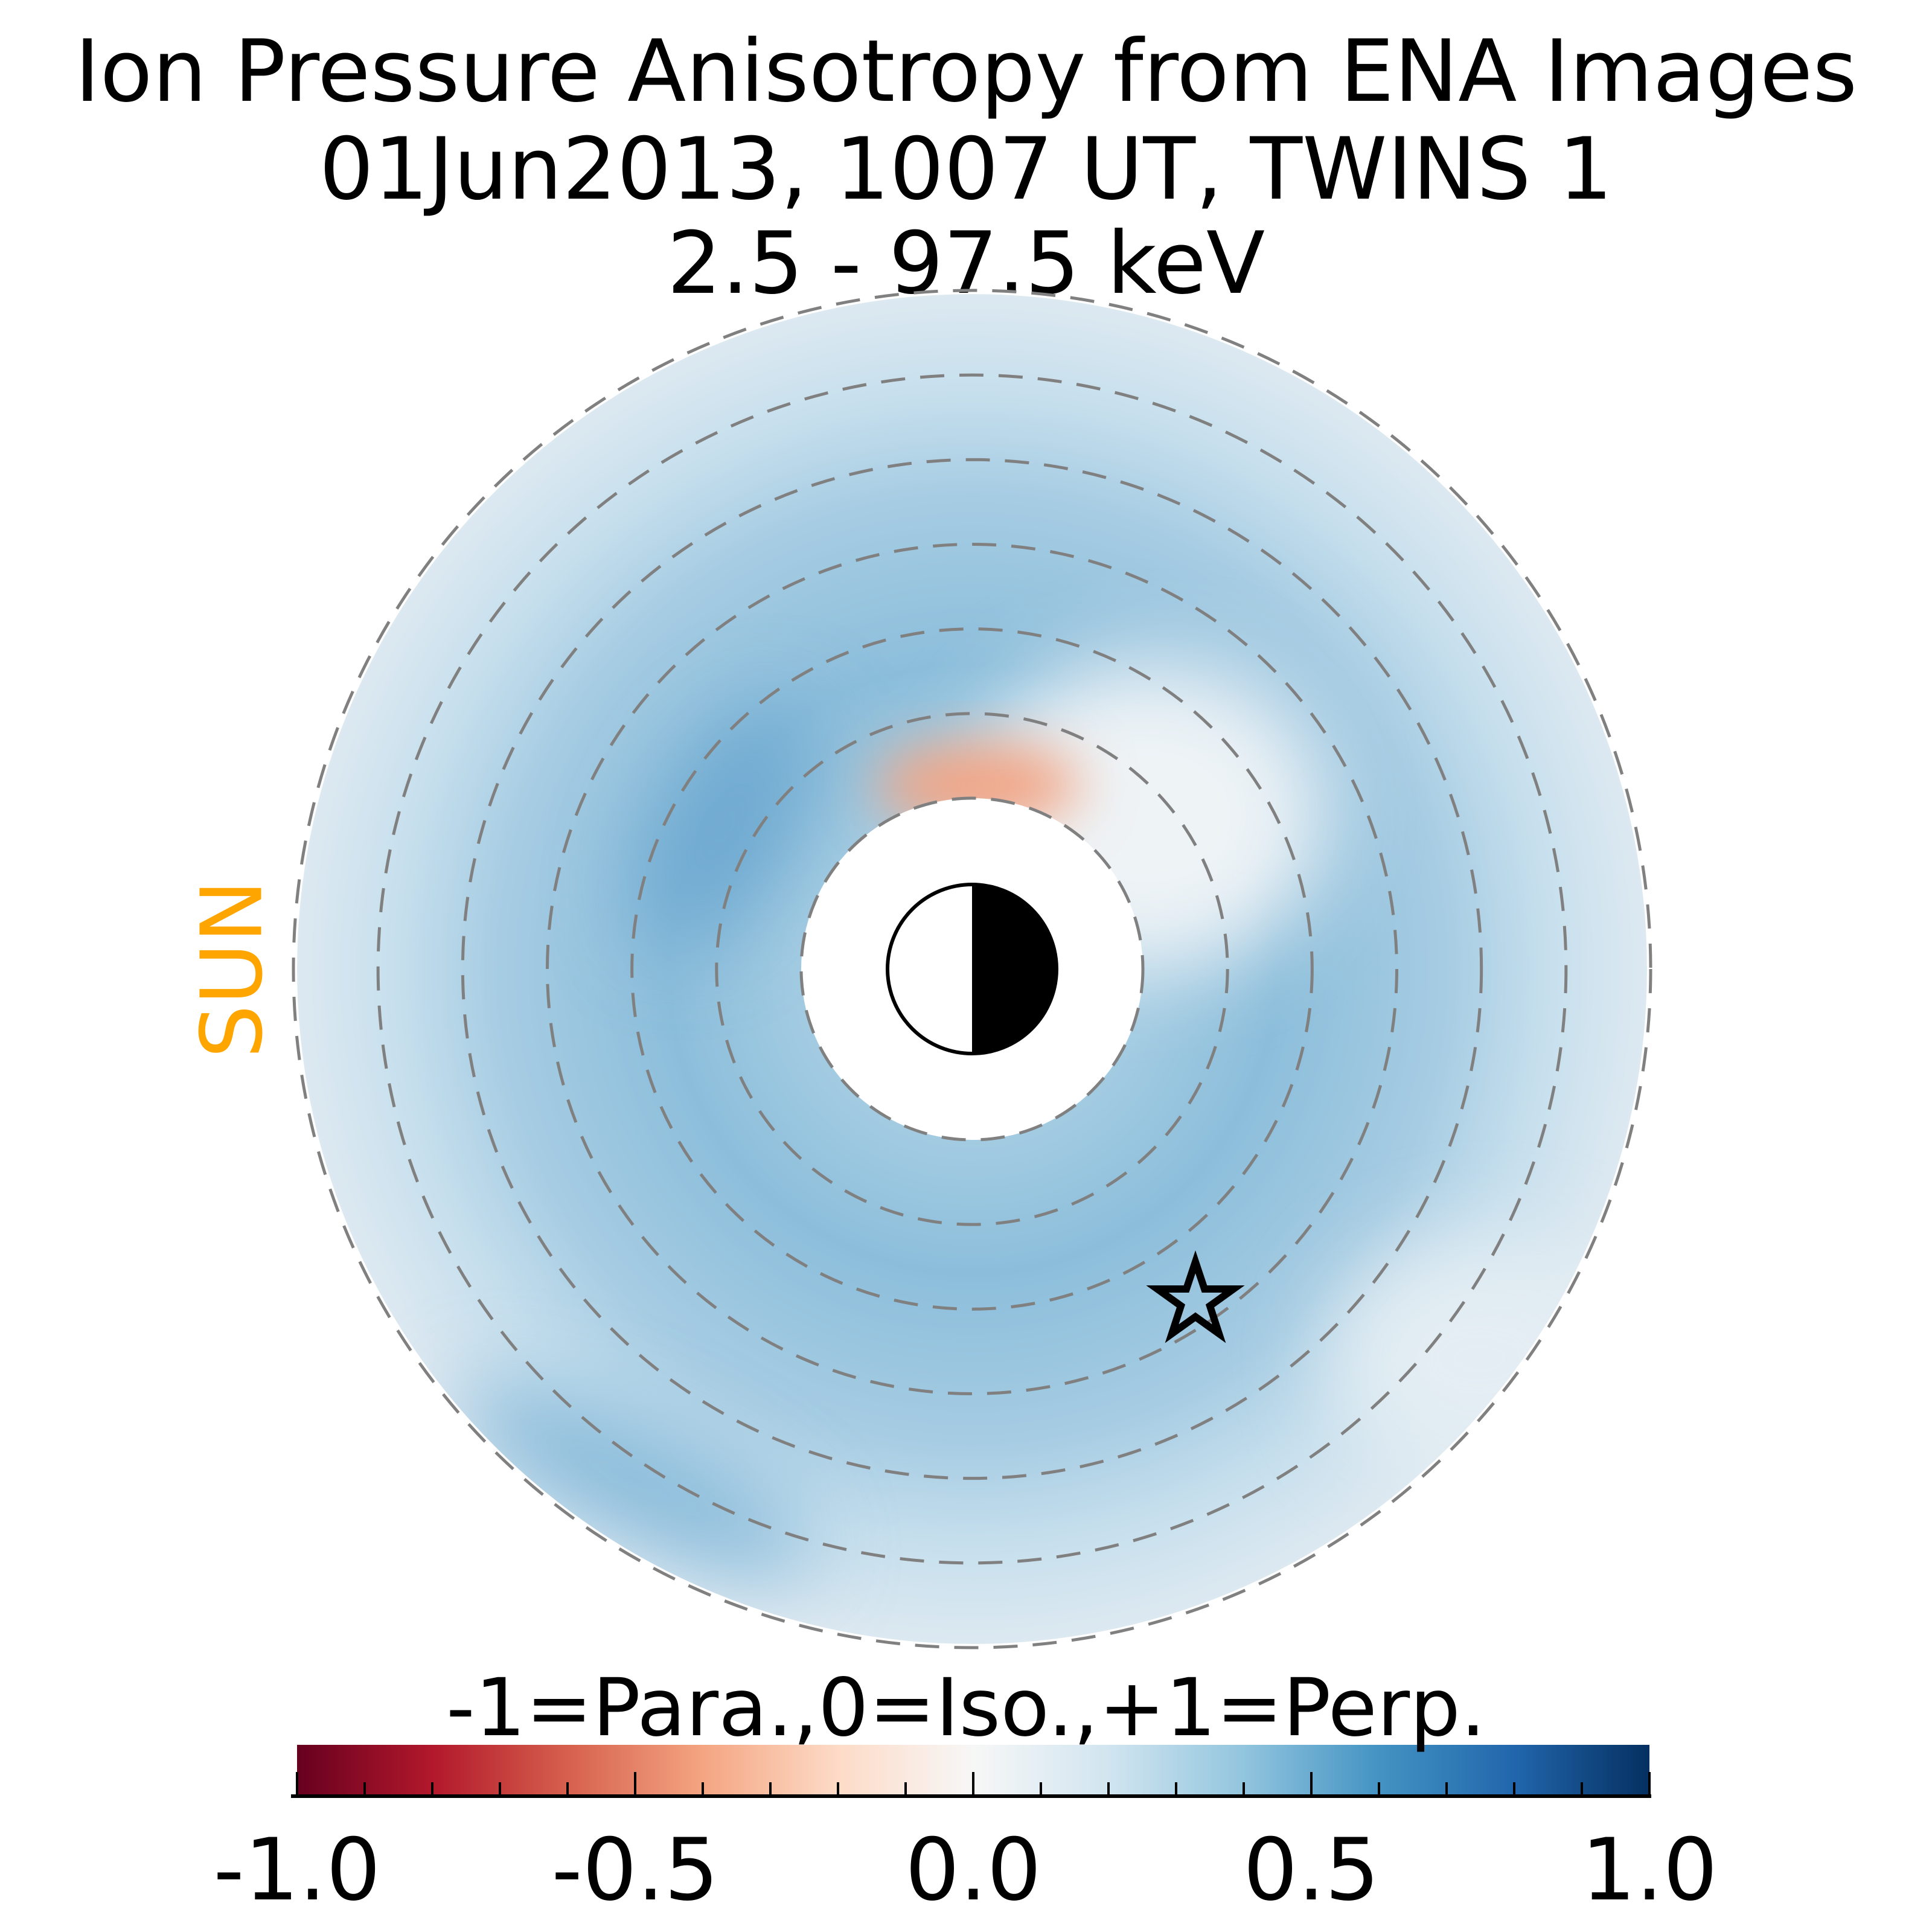  What do you see at coordinates (1650, 1870) in the screenshot?
I see `colorbar-tick-label: 1.0` at bounding box center [1650, 1870].